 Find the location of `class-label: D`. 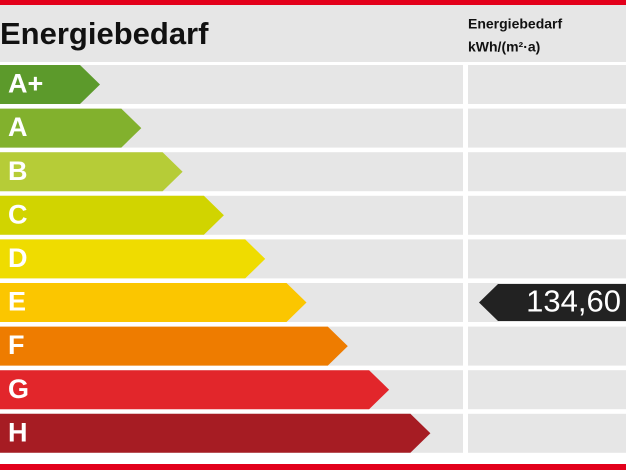

class-label: D is located at coordinates (18, 258).